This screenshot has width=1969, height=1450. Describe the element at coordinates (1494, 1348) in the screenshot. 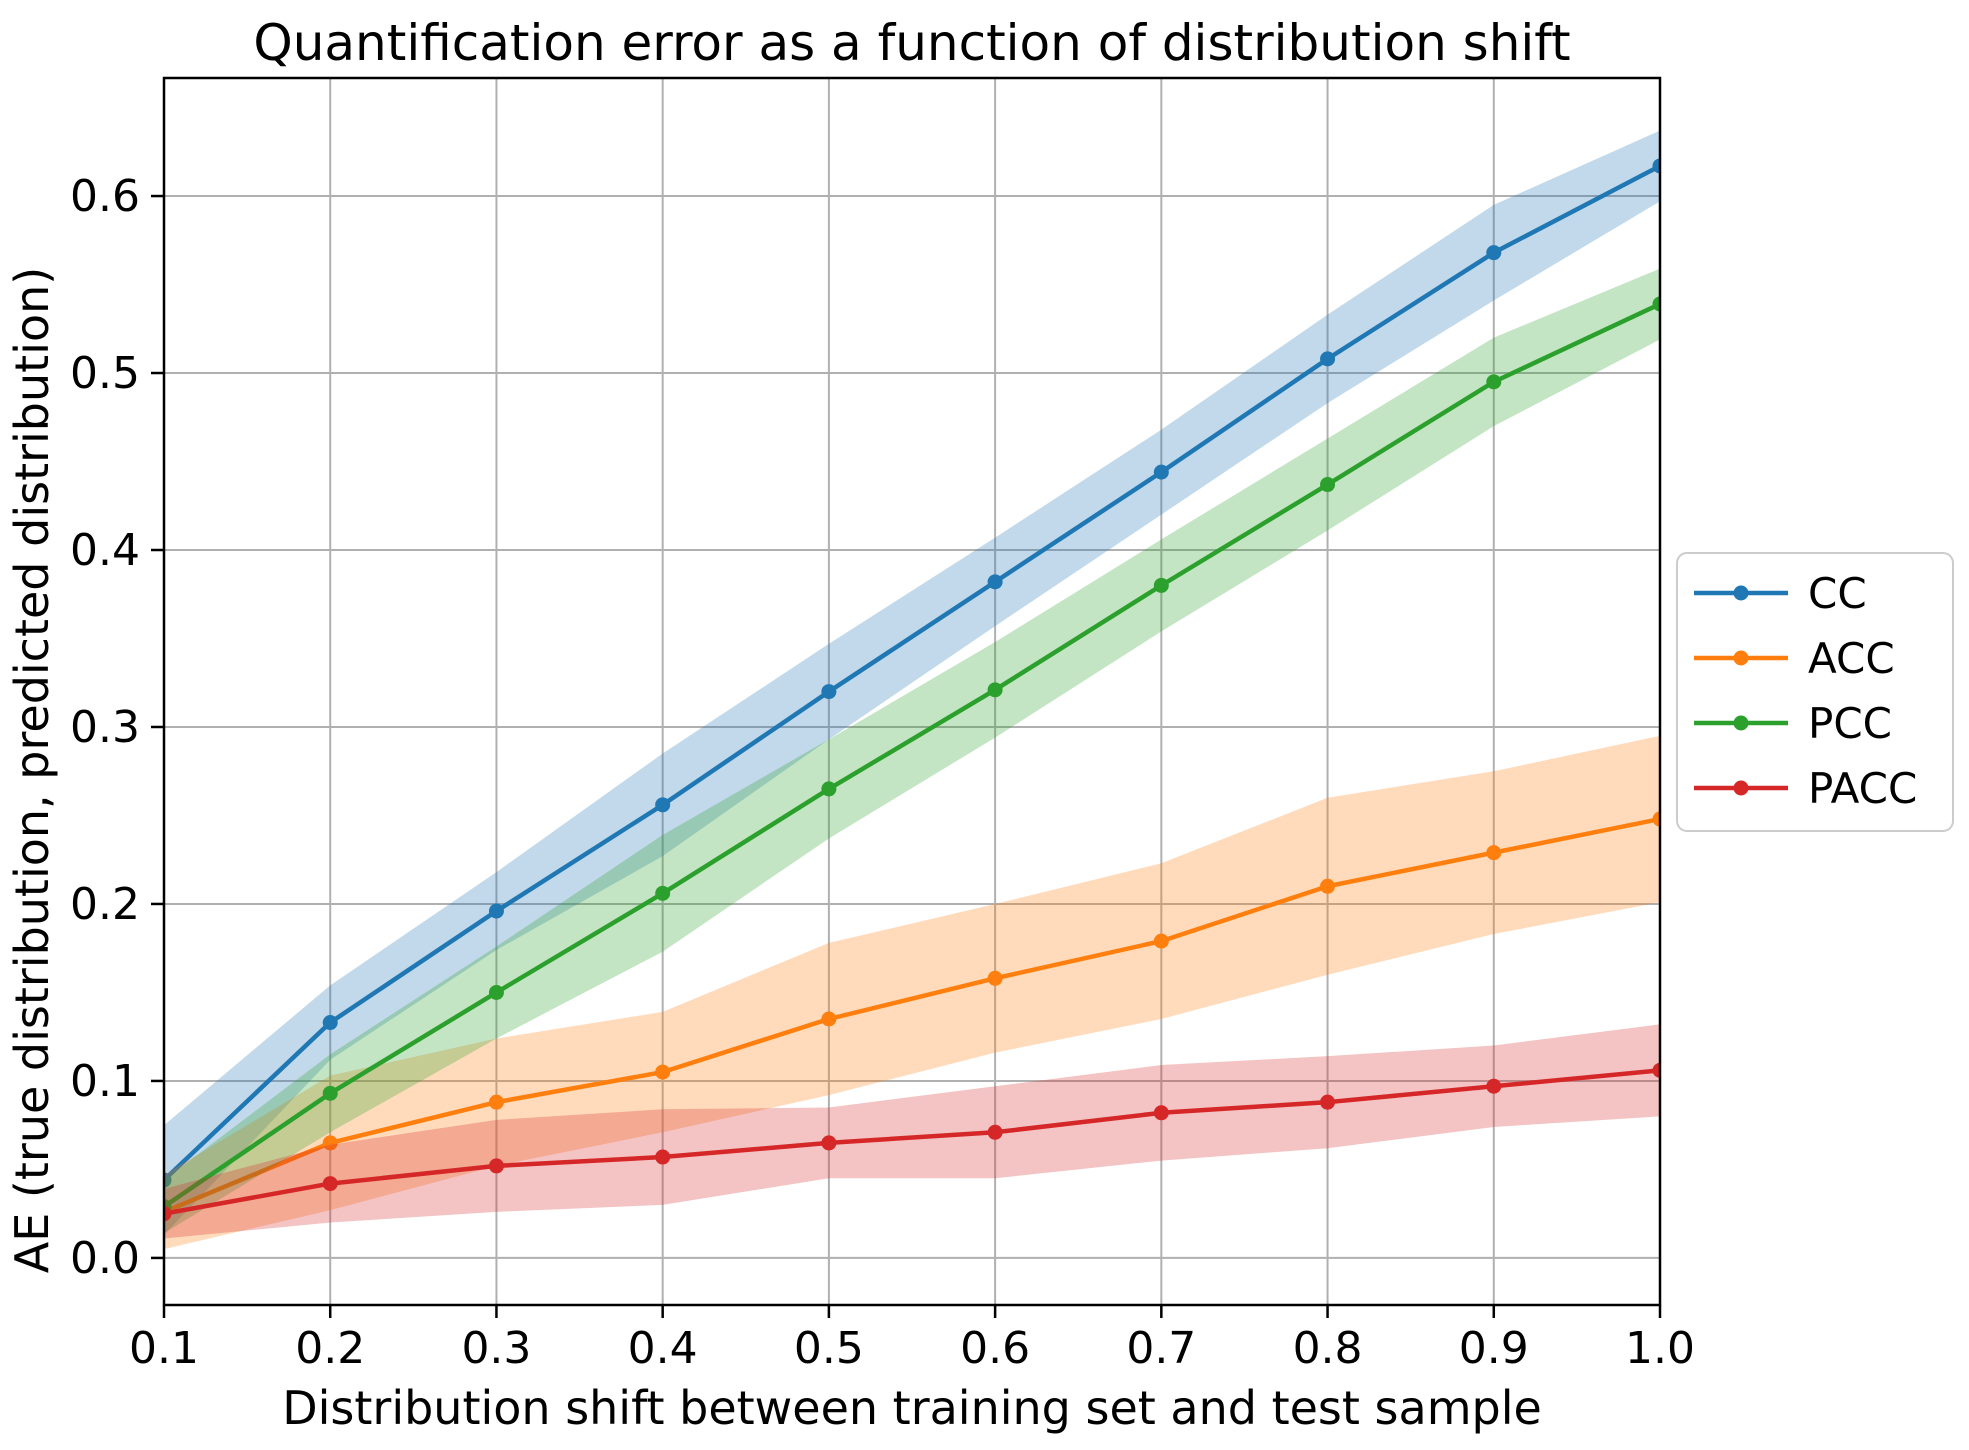

I see `x-tick-label: 0.9` at that location.